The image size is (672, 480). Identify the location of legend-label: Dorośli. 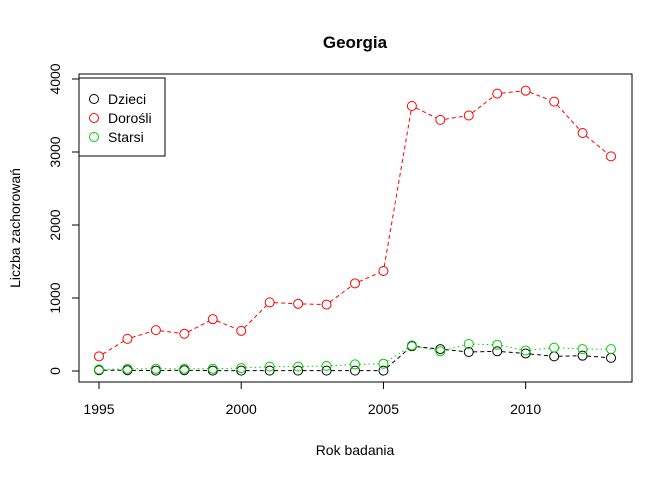
(130, 118).